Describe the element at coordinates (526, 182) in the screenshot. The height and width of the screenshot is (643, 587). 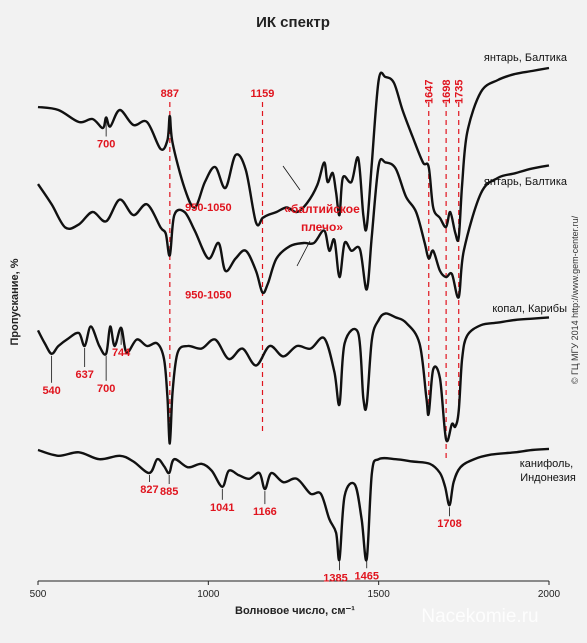
I see `series-label-amber-2: янтарь, Балтика` at that location.